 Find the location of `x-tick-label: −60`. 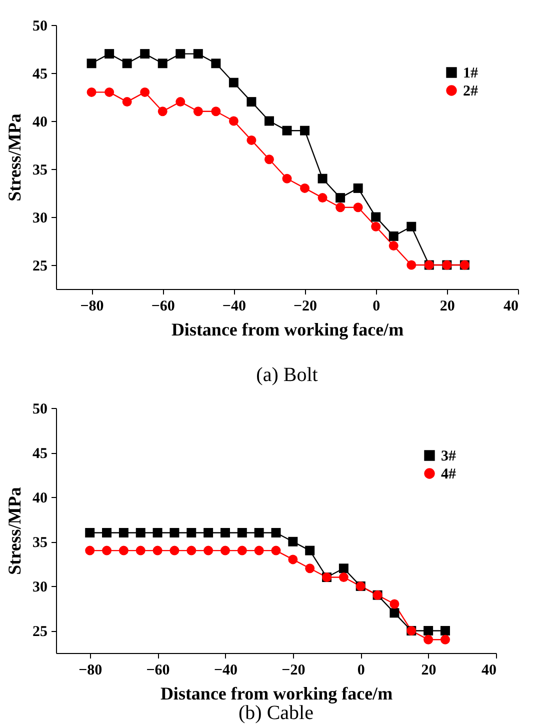

x-tick-label: −60 is located at coordinates (158, 670).